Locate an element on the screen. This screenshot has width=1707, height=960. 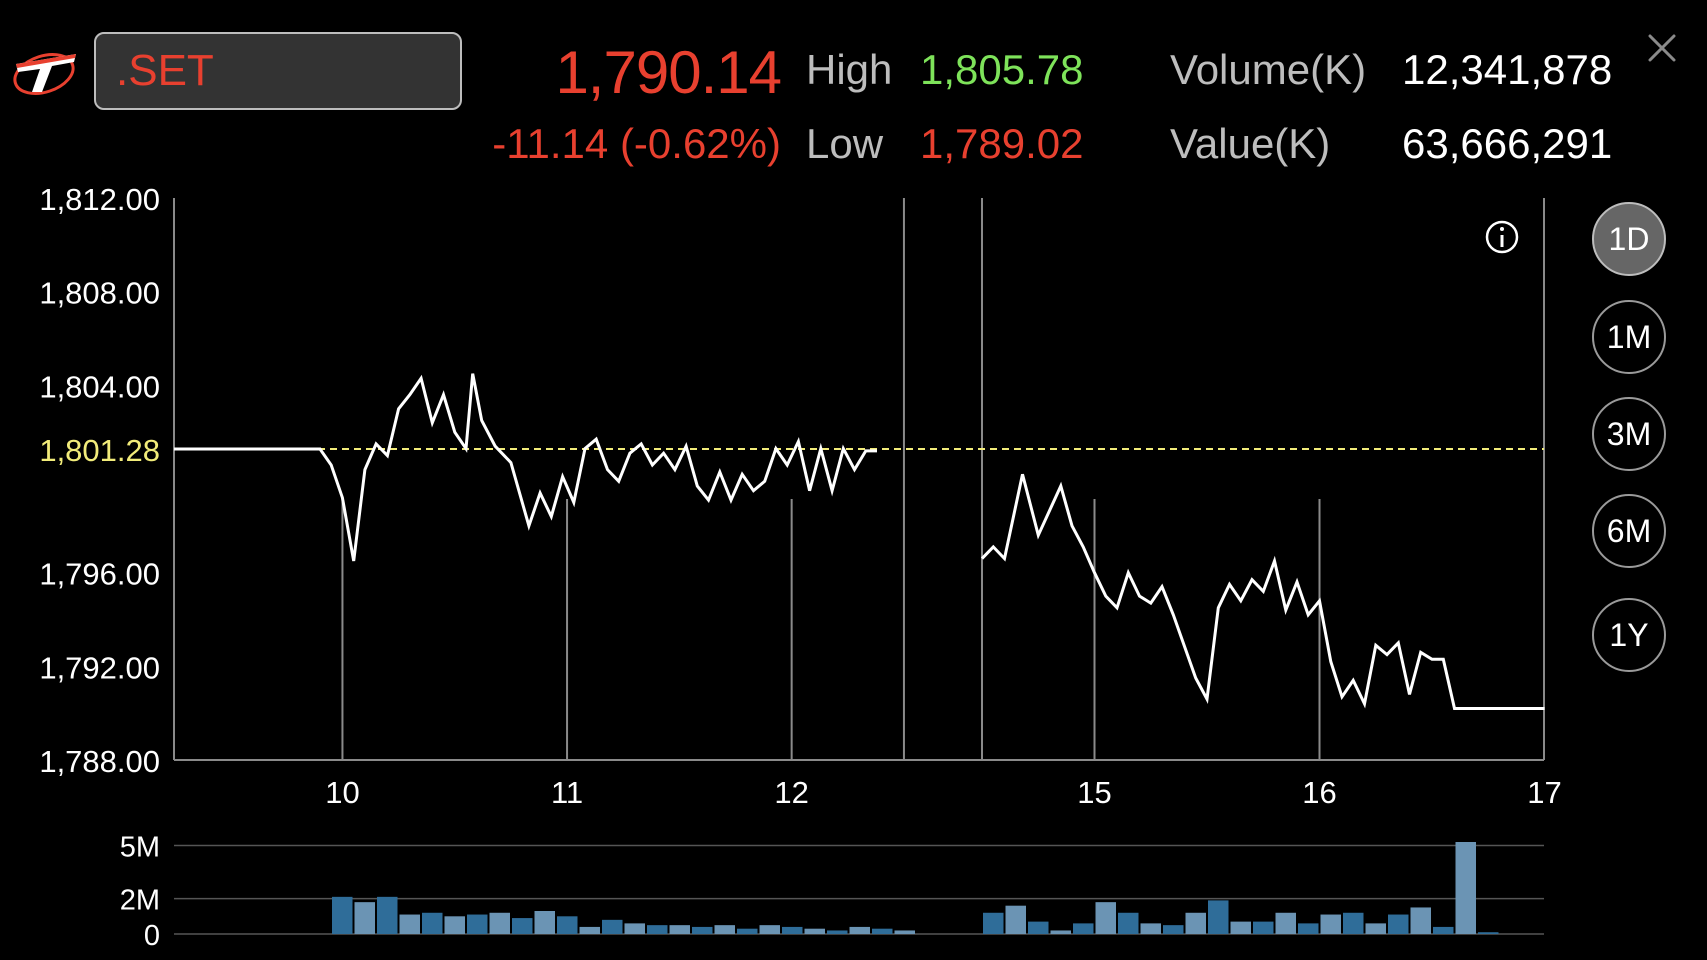
x-tick-label: 10 is located at coordinates (342, 792).